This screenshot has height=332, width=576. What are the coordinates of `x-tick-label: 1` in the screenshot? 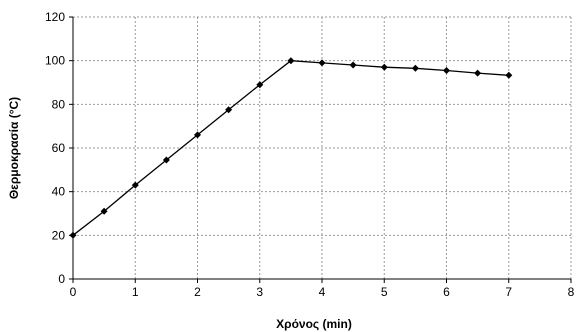 It's located at (135, 292).